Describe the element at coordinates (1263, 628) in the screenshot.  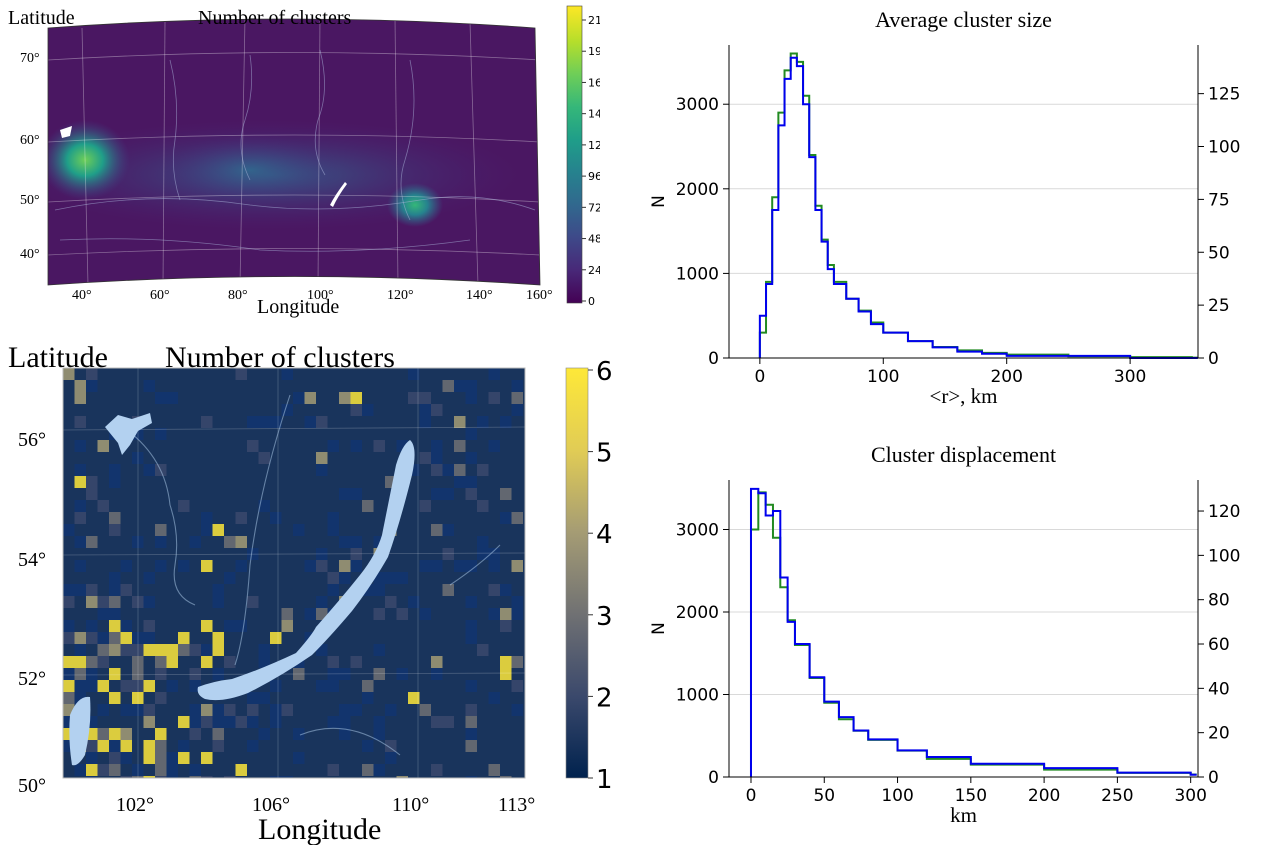
I see `y-axis-label-right: N` at that location.